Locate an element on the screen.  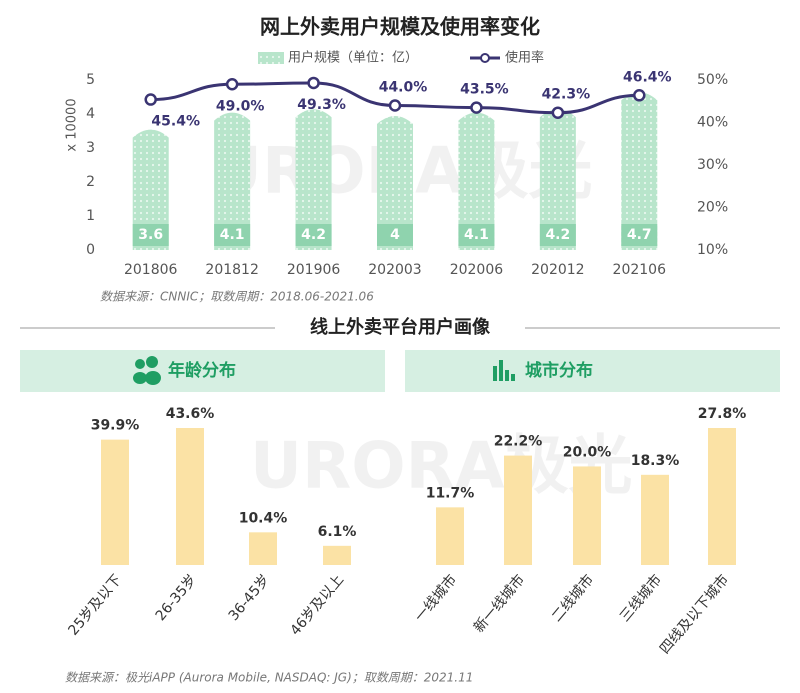
y-tick-label: 5 is located at coordinates (90, 80).